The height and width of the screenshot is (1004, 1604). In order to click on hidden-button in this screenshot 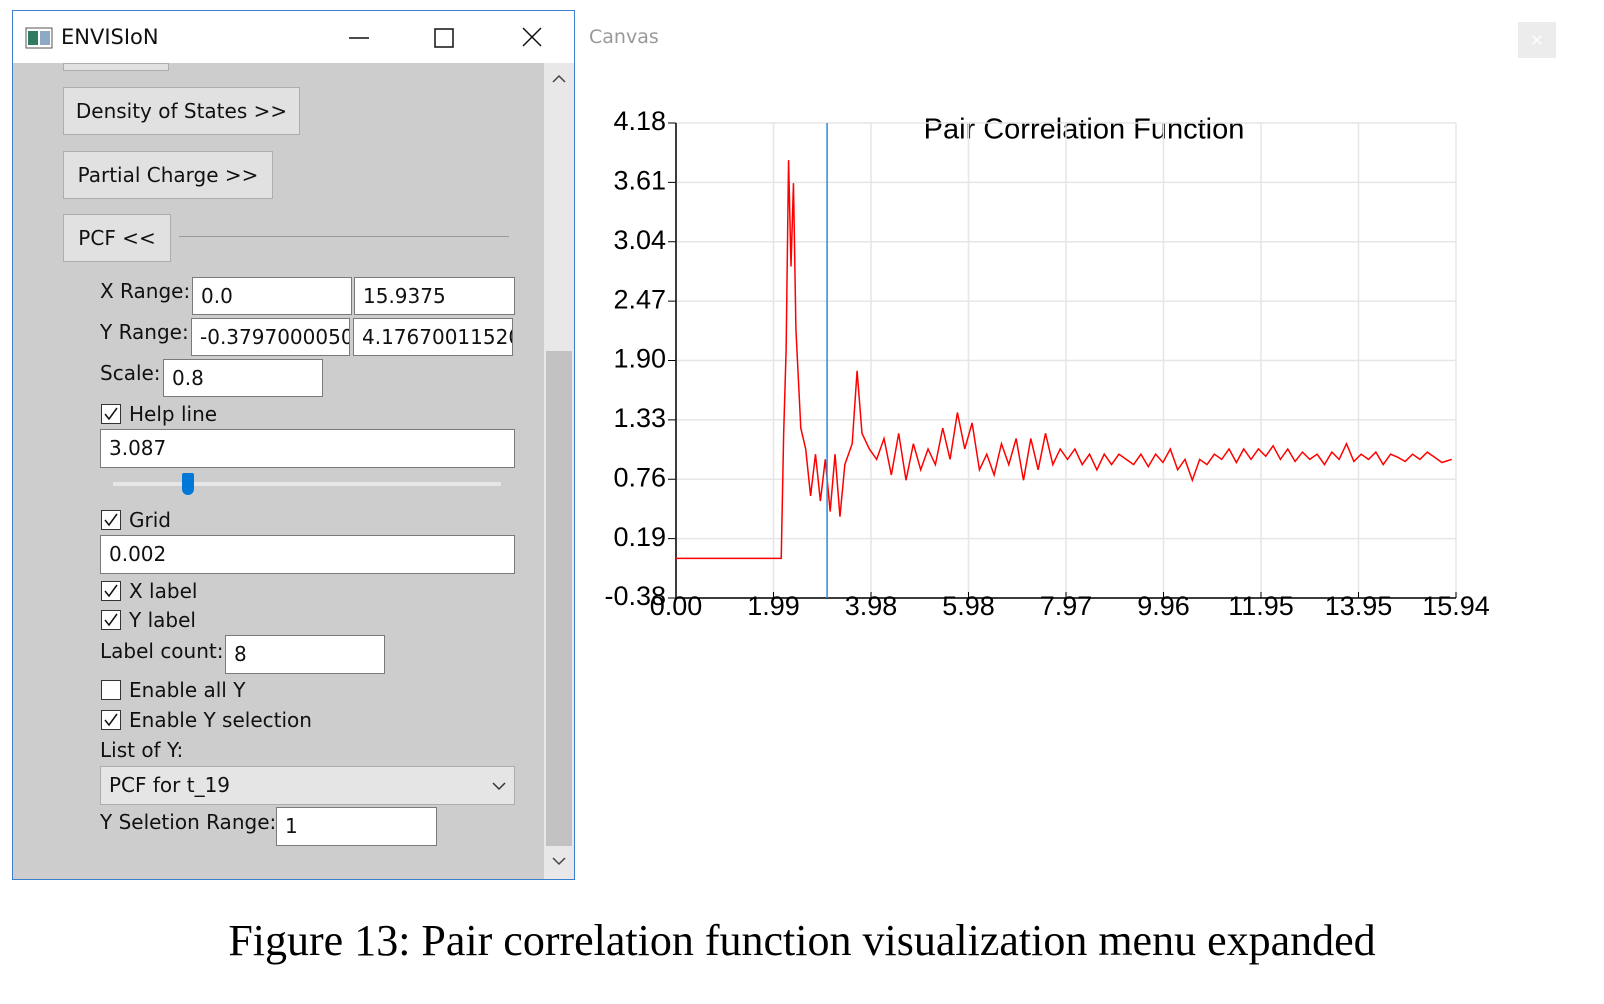, I will do `click(116, 67)`.